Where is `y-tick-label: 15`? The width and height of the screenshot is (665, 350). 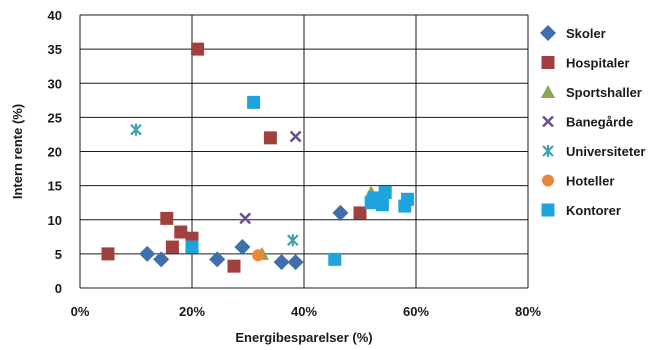 y-tick-label: 15 is located at coordinates (55, 186).